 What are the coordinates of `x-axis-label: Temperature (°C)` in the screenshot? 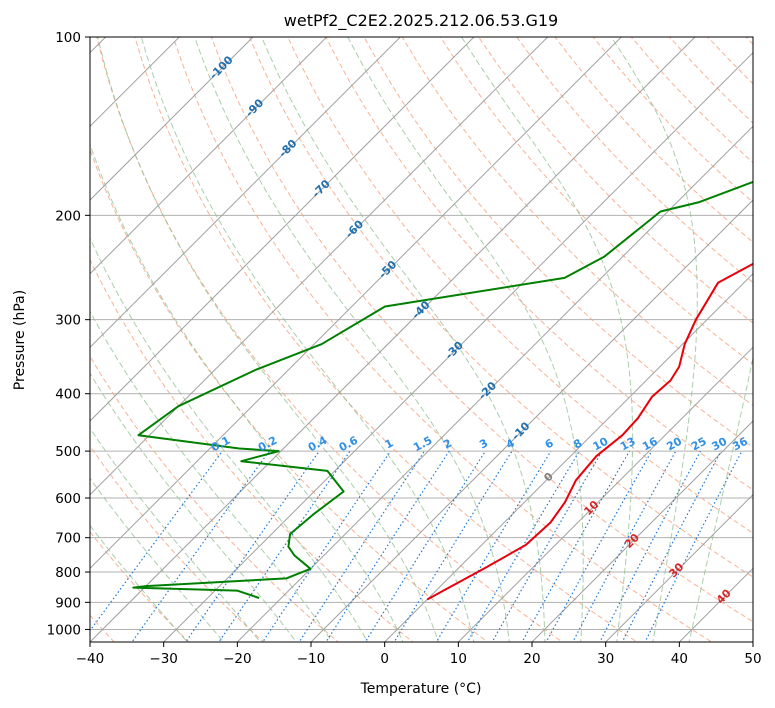 It's located at (421, 689).